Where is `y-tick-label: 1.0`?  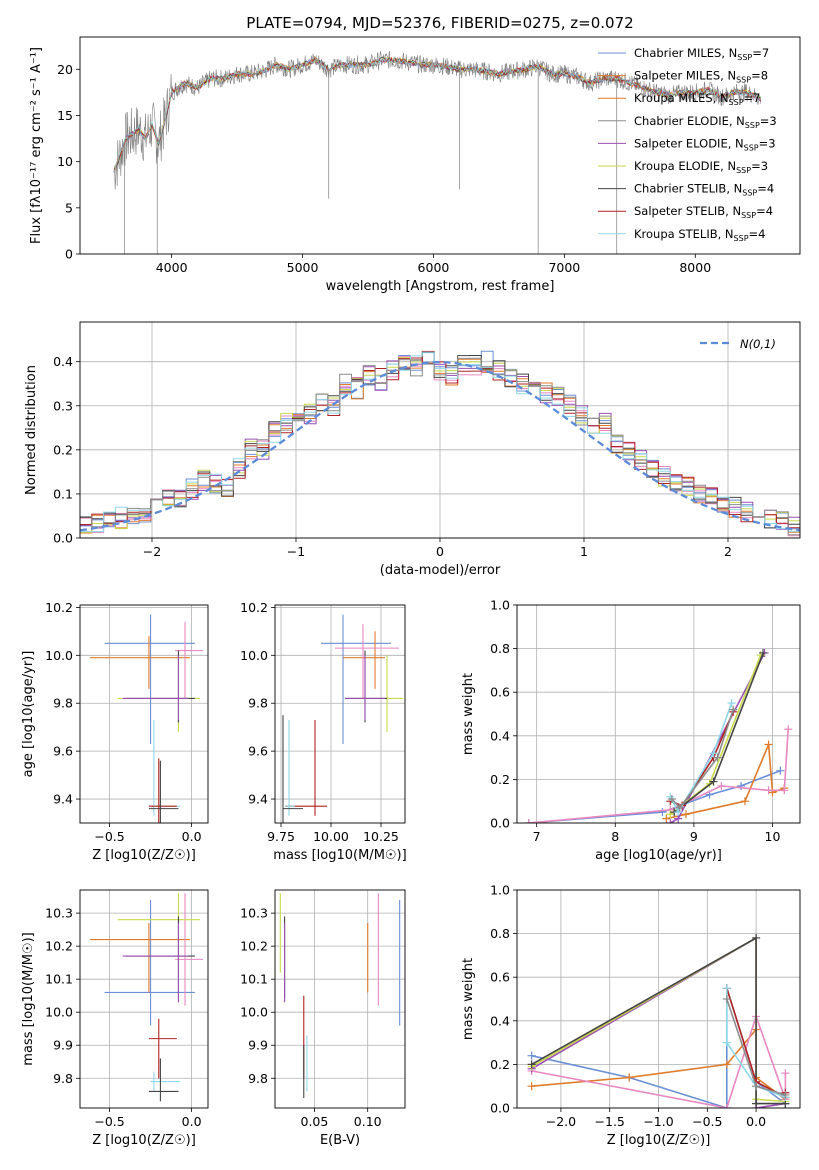 y-tick-label: 1.0 is located at coordinates (500, 890).